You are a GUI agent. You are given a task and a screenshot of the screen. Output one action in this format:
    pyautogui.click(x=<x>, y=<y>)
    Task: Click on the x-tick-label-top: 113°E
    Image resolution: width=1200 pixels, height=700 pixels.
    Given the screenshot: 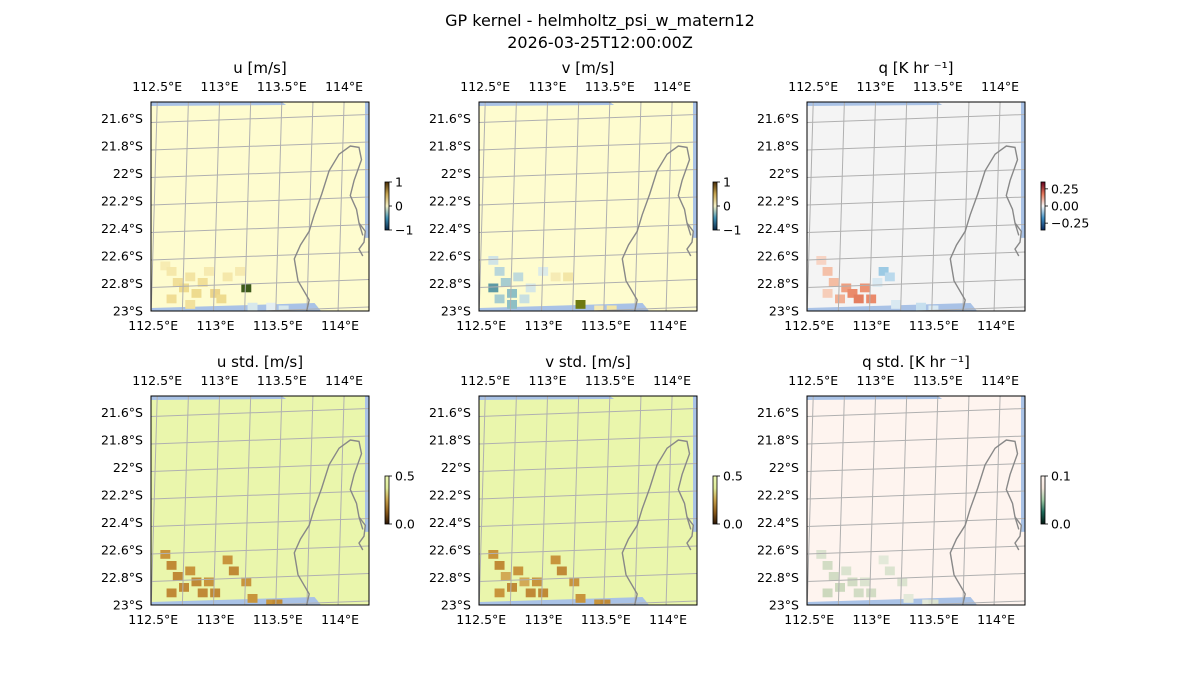 What is the action you would take?
    pyautogui.click(x=548, y=380)
    